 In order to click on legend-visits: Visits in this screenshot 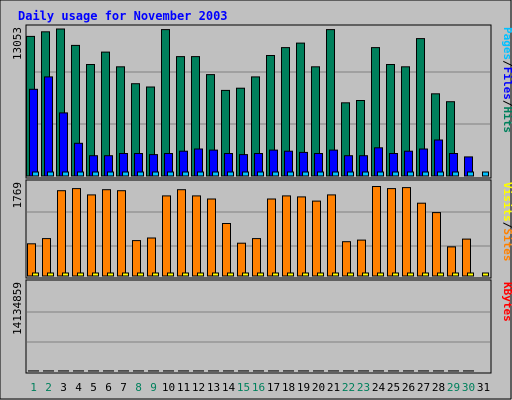, I will do `click(506, 202)`.